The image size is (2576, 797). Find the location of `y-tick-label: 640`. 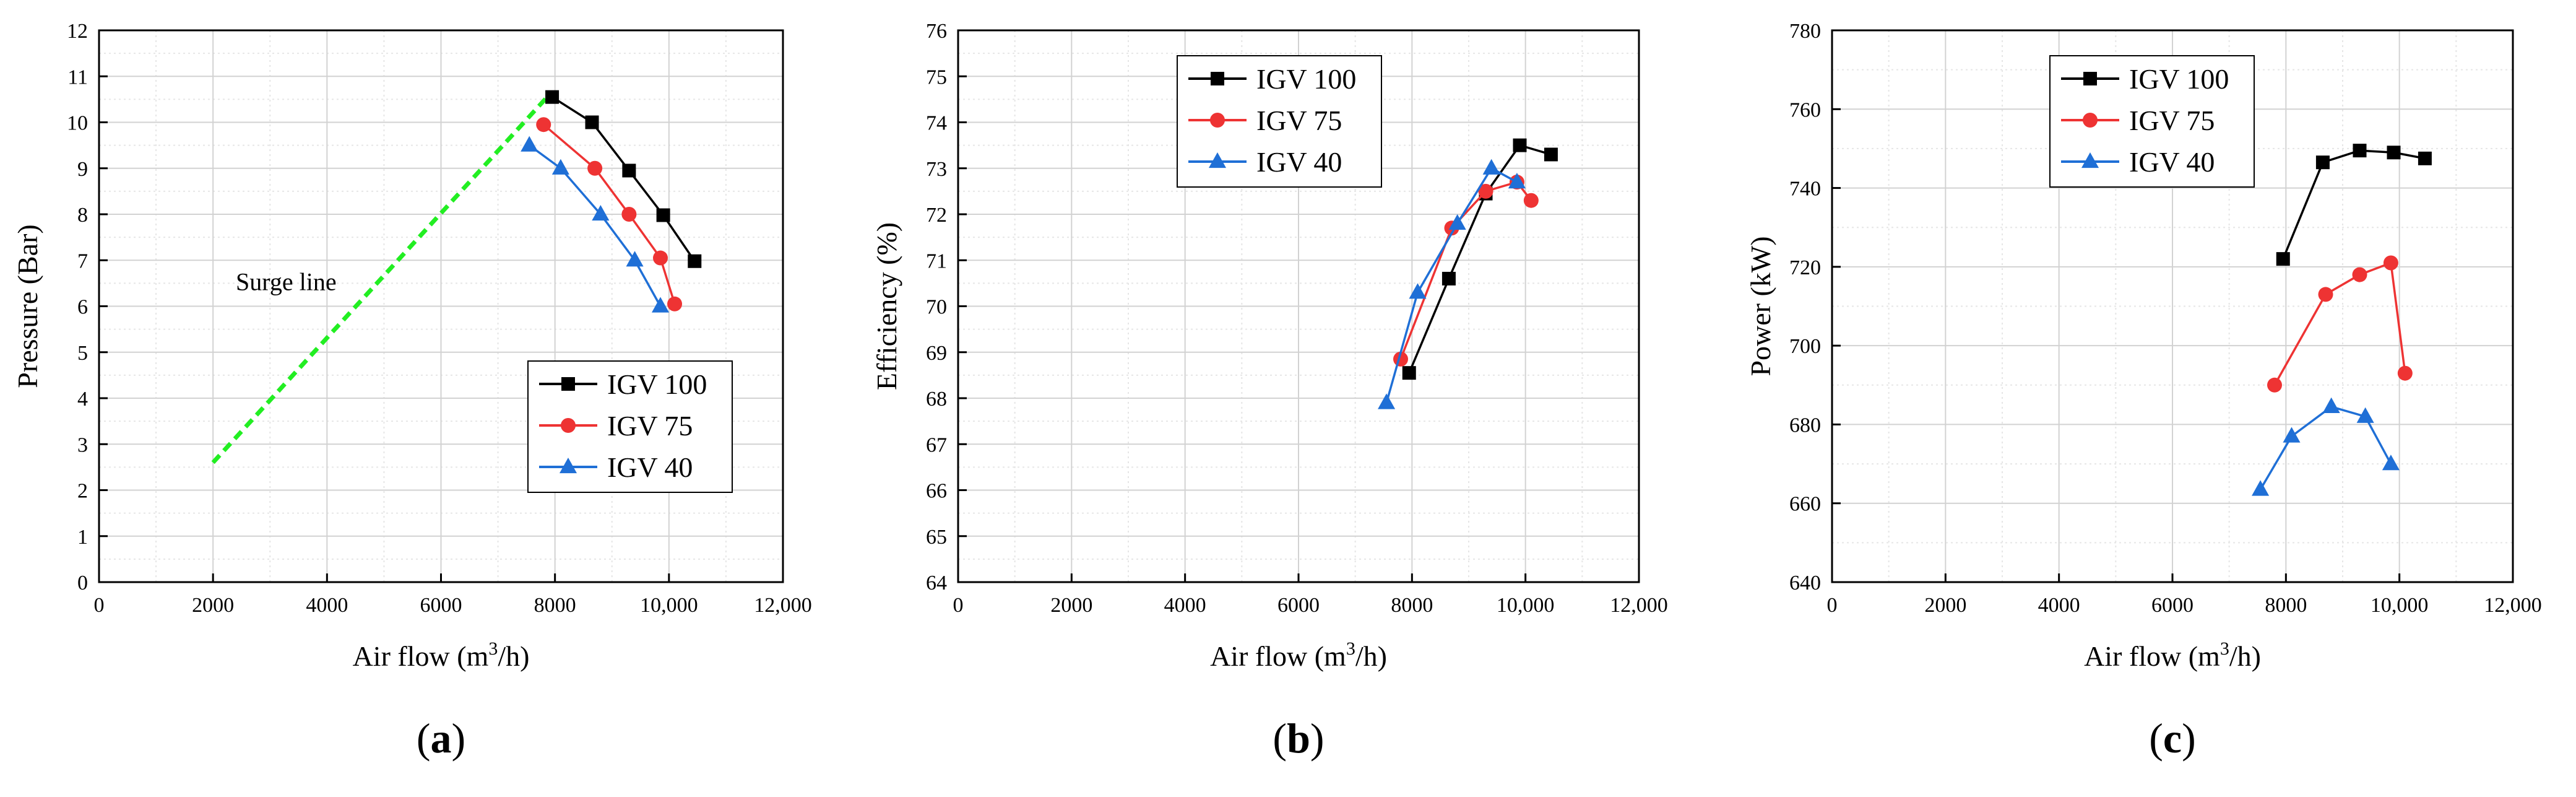

y-tick-label: 640 is located at coordinates (1805, 583).